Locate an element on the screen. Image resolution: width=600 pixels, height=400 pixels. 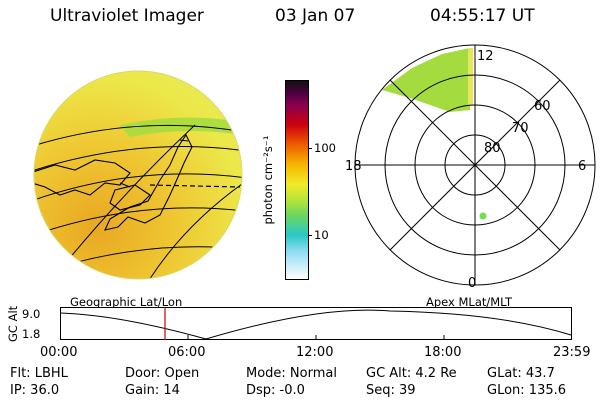
instrument-title: Ultraviolet Imager is located at coordinates (127, 16).